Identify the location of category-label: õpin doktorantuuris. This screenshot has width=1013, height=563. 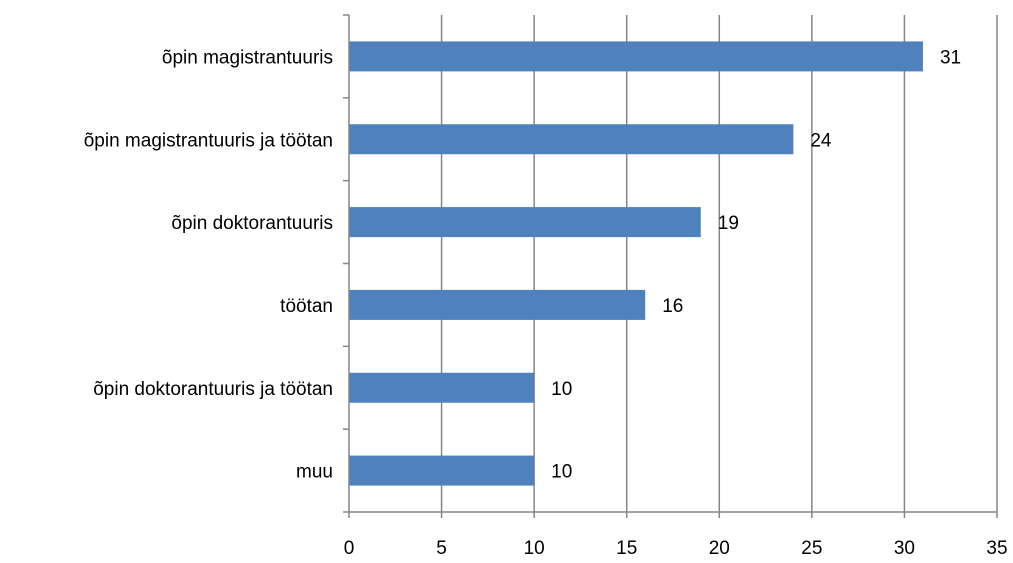
(252, 223).